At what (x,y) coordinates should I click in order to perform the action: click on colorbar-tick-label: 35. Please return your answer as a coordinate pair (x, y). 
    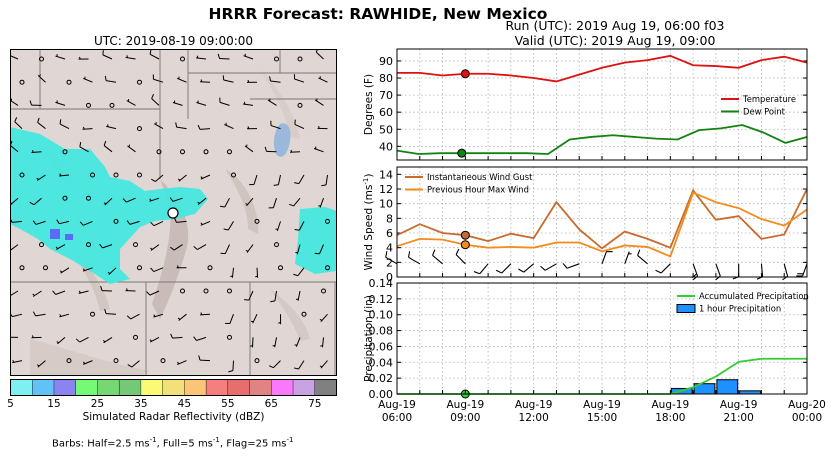
    Looking at the image, I should click on (140, 404).